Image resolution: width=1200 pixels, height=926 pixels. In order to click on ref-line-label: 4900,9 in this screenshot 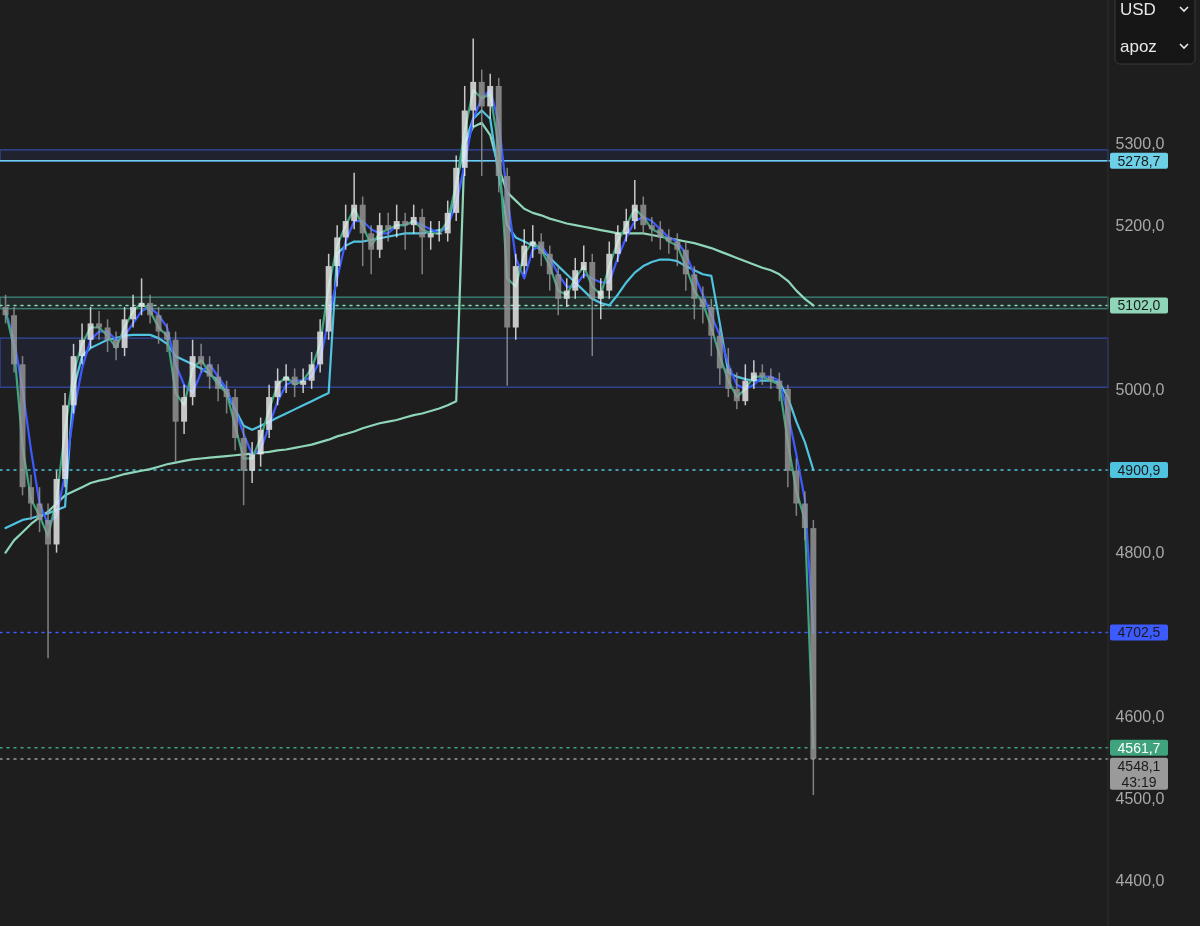, I will do `click(1139, 469)`.